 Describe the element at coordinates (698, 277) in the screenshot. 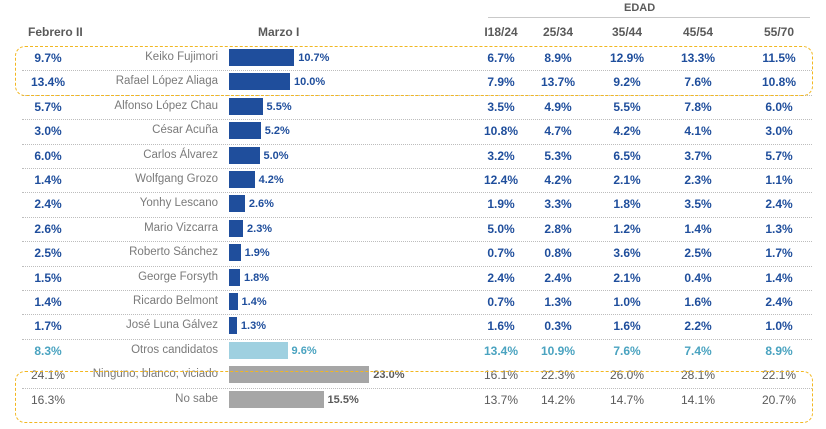

I see `age-cell: 0.4%` at that location.